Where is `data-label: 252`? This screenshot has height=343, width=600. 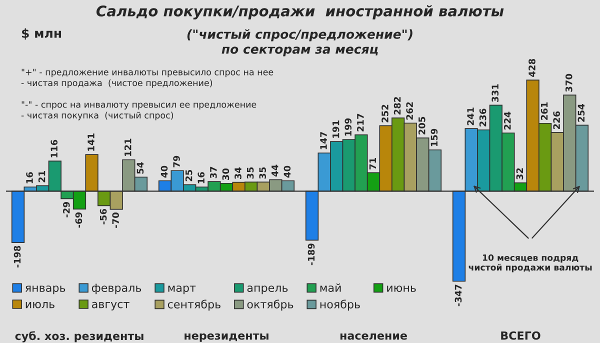 data-label: 252 is located at coordinates (385, 113).